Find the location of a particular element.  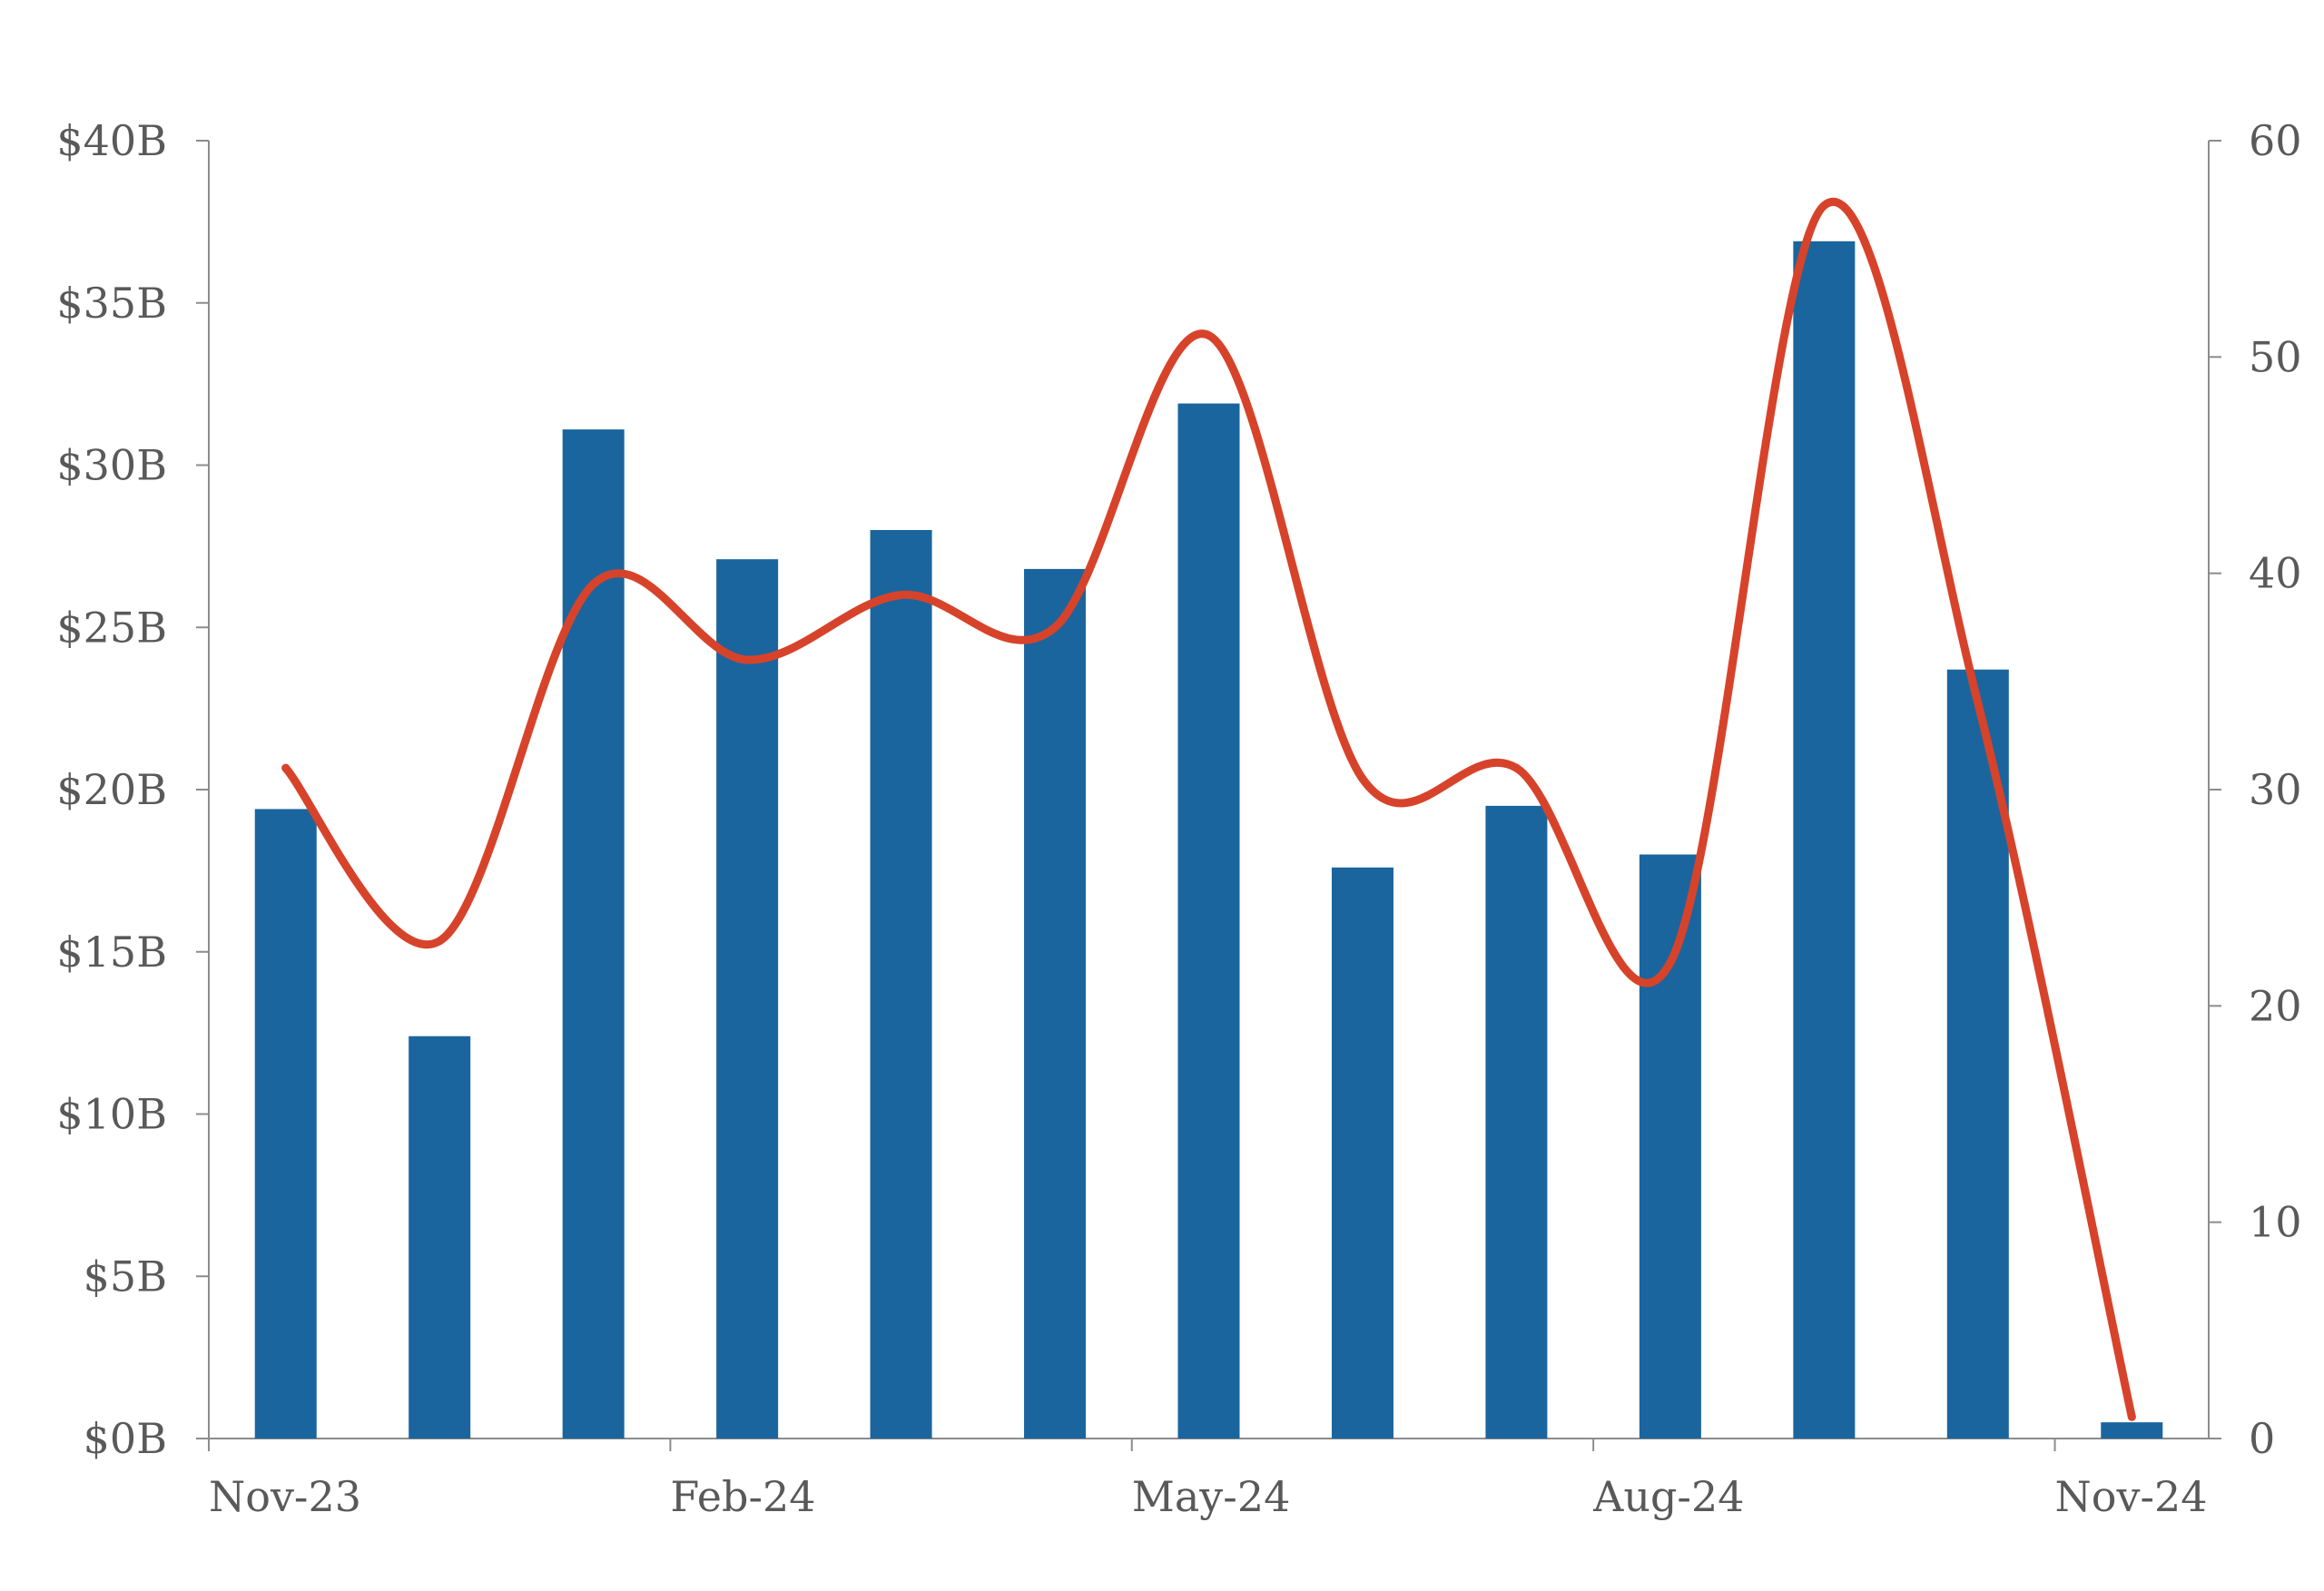

left-y-tick-label: $20B is located at coordinates (111, 790).